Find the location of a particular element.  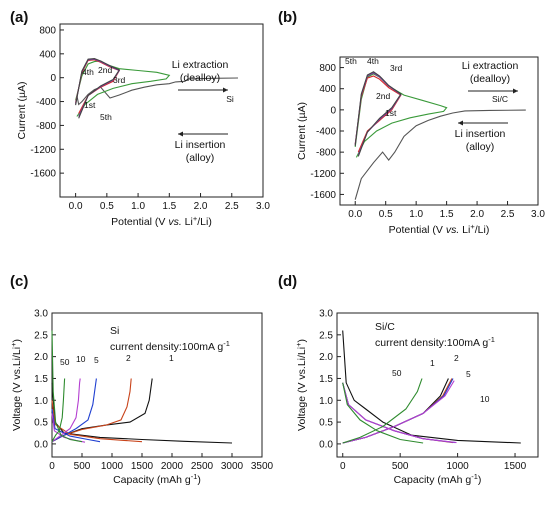

x-tick-label: 1500 is located at coordinates (515, 466).